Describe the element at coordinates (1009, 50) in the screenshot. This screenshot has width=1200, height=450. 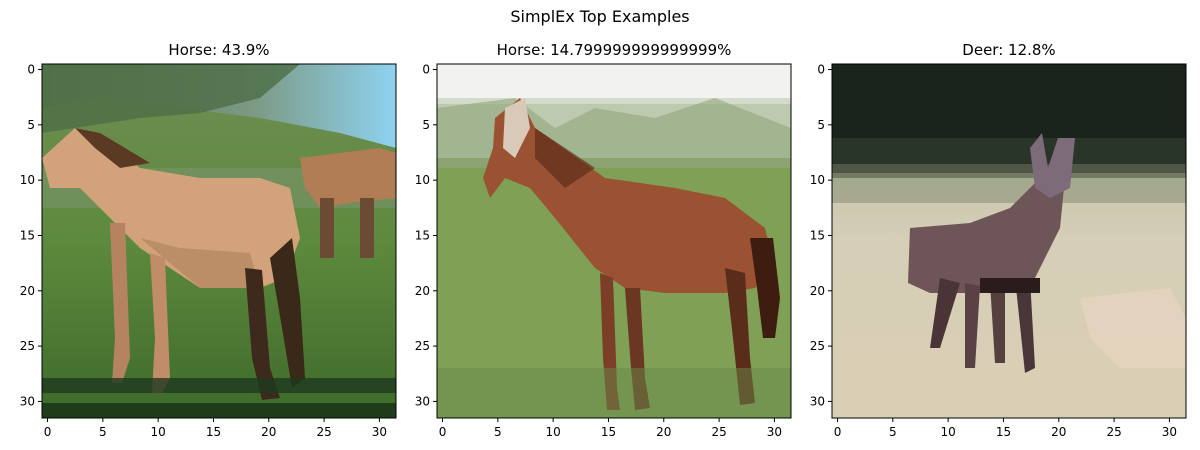
I see `subplot-title: Deer: 12.8%` at that location.